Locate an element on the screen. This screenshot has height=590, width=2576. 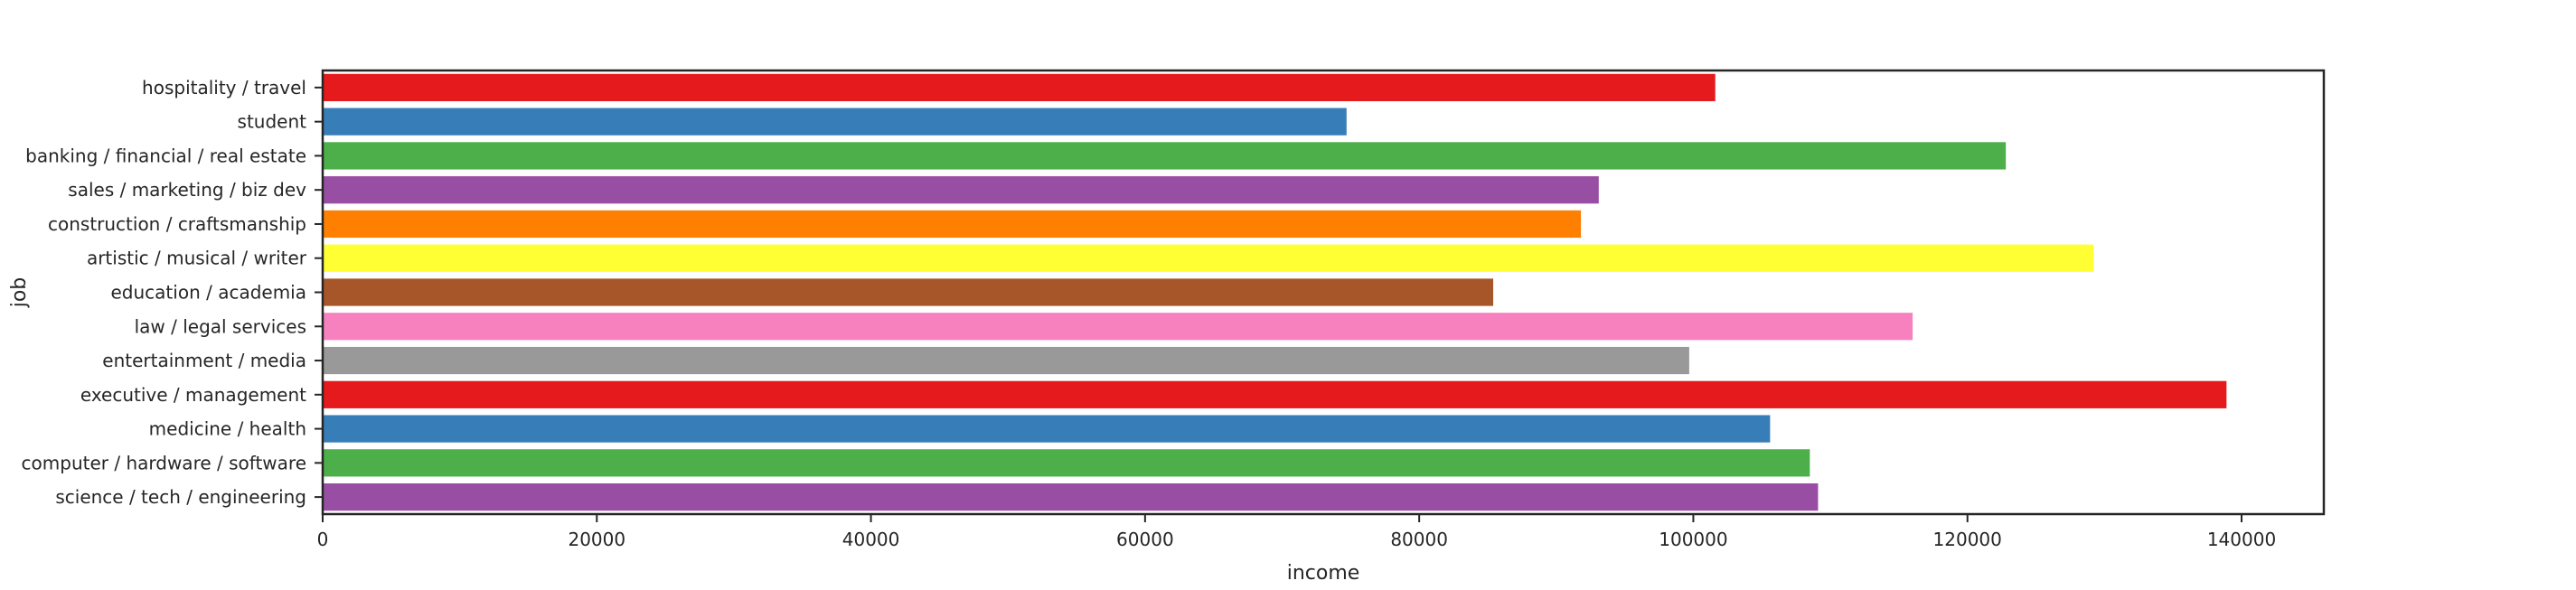
x-tick-label: 0 is located at coordinates (323, 539).